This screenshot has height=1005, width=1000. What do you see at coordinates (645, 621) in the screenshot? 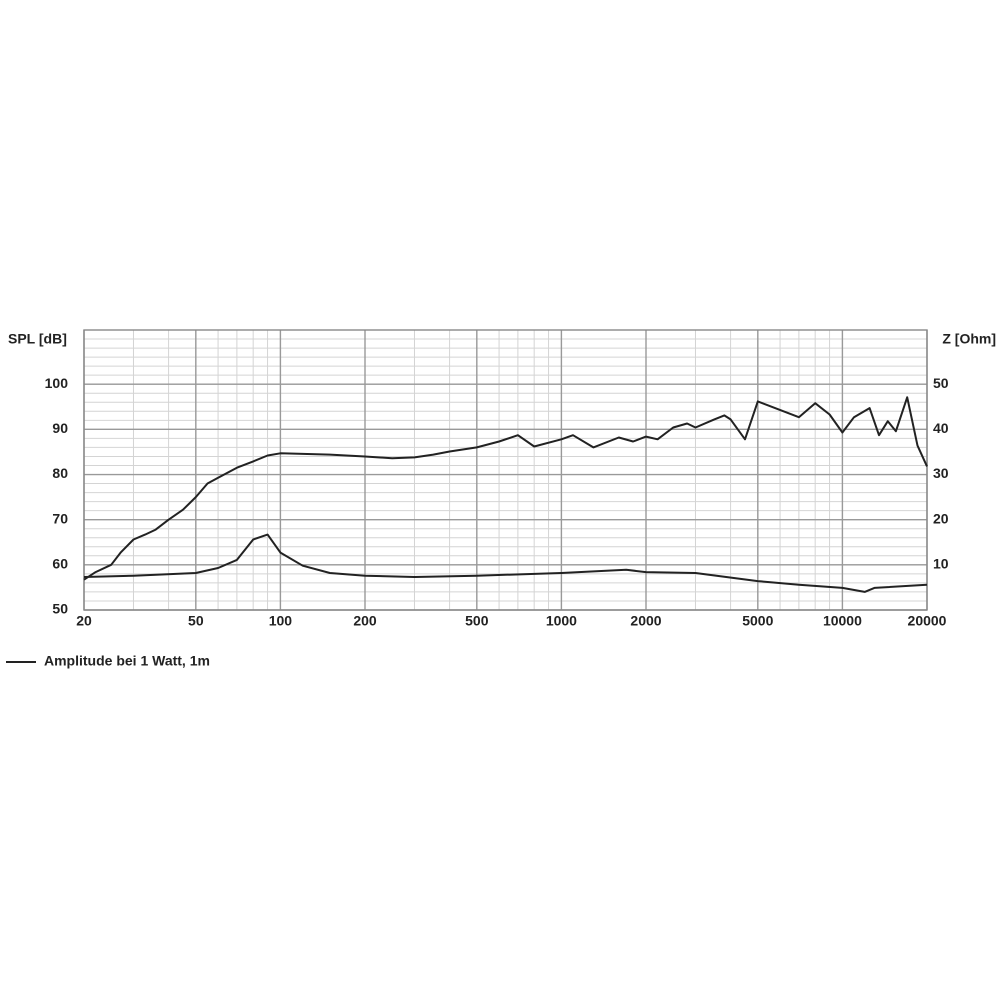
I see `x-tick-label: 2000` at bounding box center [645, 621].